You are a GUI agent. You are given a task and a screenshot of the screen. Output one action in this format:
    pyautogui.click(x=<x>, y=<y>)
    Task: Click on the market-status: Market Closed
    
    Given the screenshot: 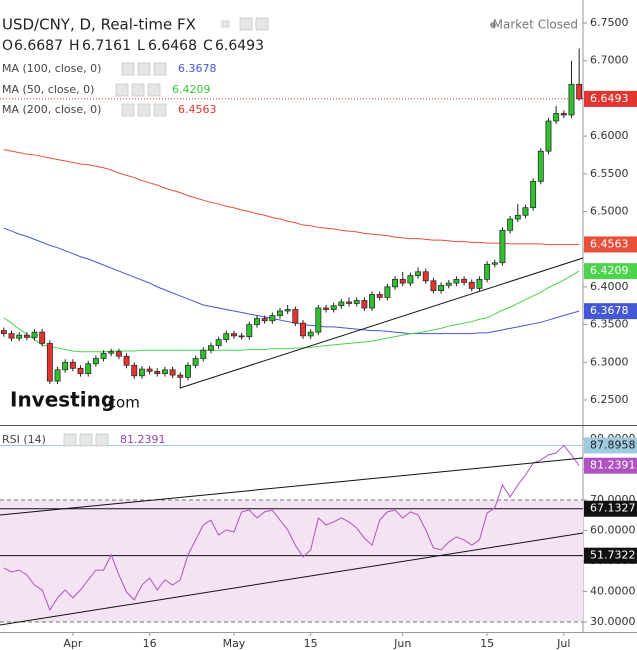 What is the action you would take?
    pyautogui.click(x=535, y=25)
    